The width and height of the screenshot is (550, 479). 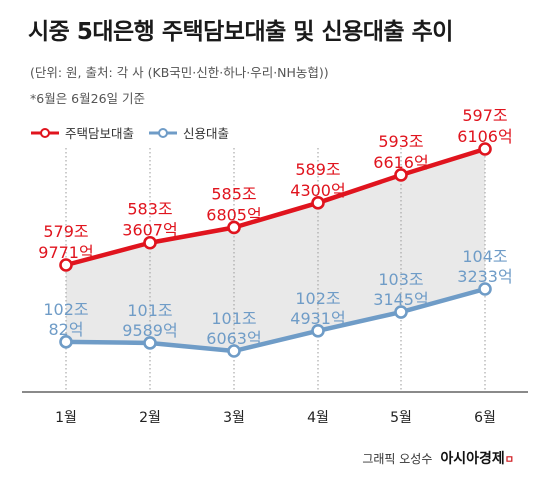 I want to click on data-label-credit: 104조, so click(x=484, y=256).